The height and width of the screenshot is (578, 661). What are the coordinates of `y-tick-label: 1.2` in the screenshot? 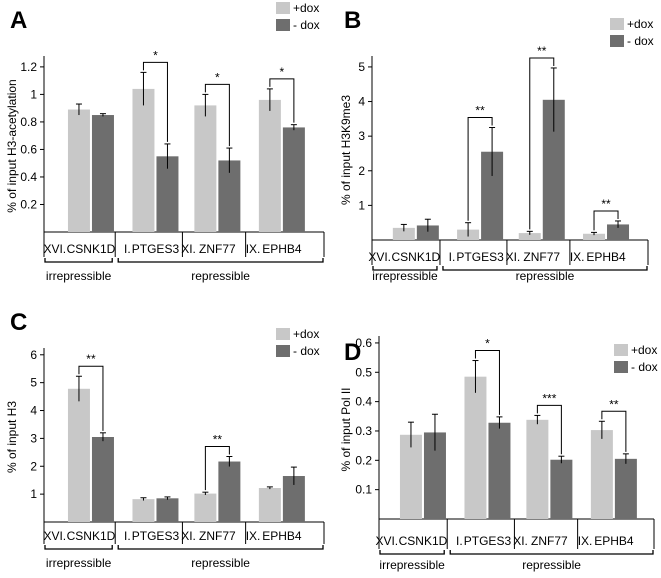 It's located at (28, 67).